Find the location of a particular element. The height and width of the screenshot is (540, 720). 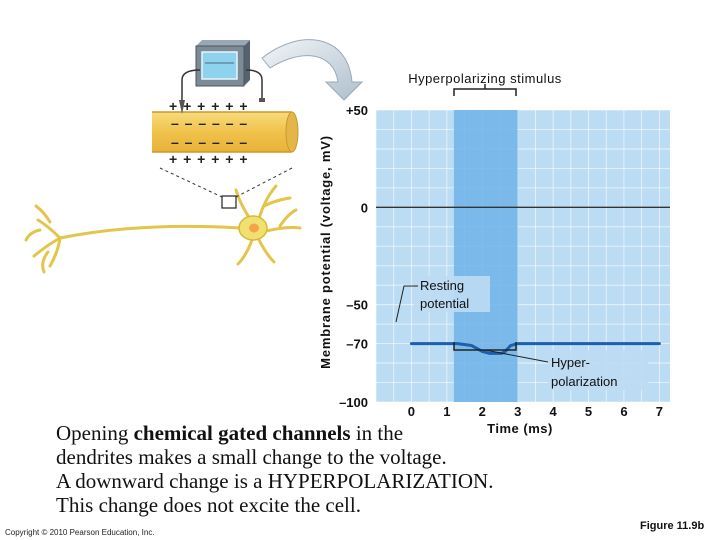

curved-arrow-icon is located at coordinates (312, 70).